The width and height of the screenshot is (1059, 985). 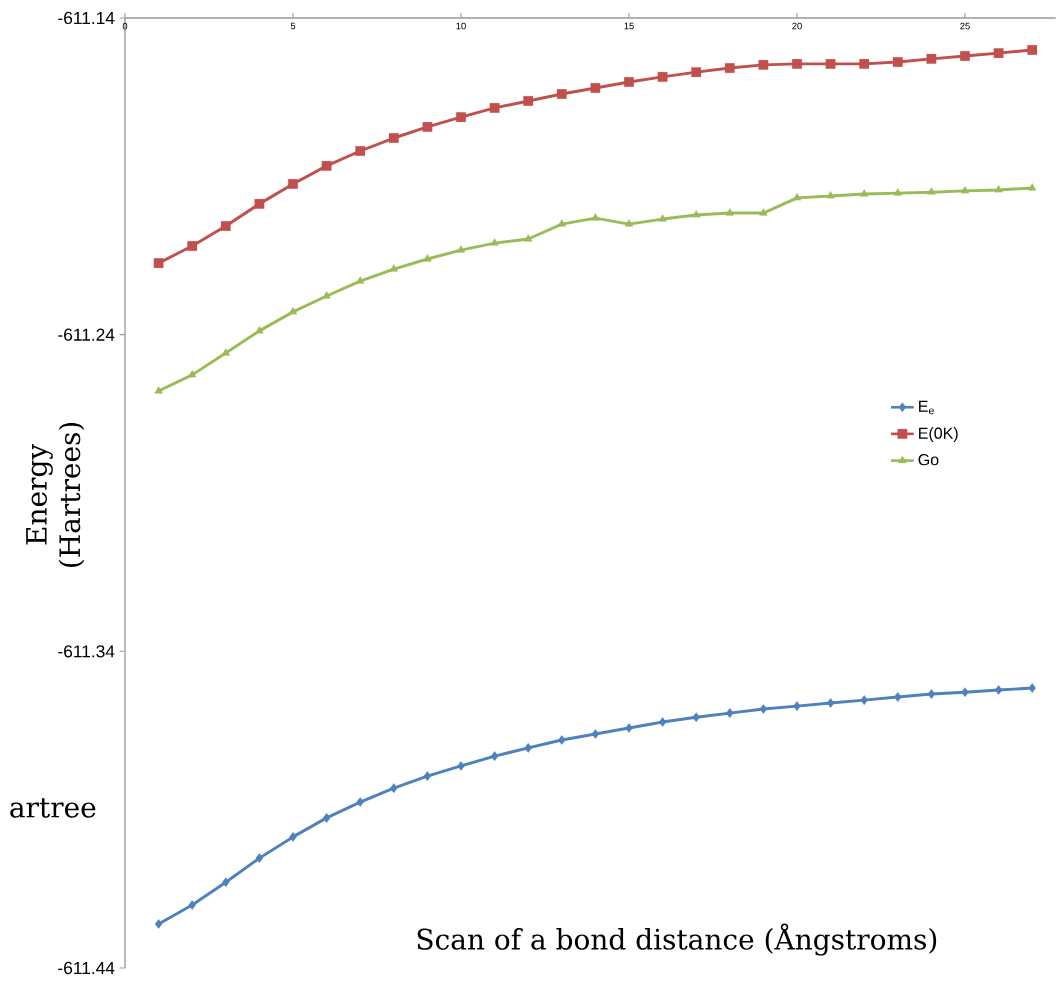 What do you see at coordinates (938, 434) in the screenshot?
I see `legend-label: E(0K)` at bounding box center [938, 434].